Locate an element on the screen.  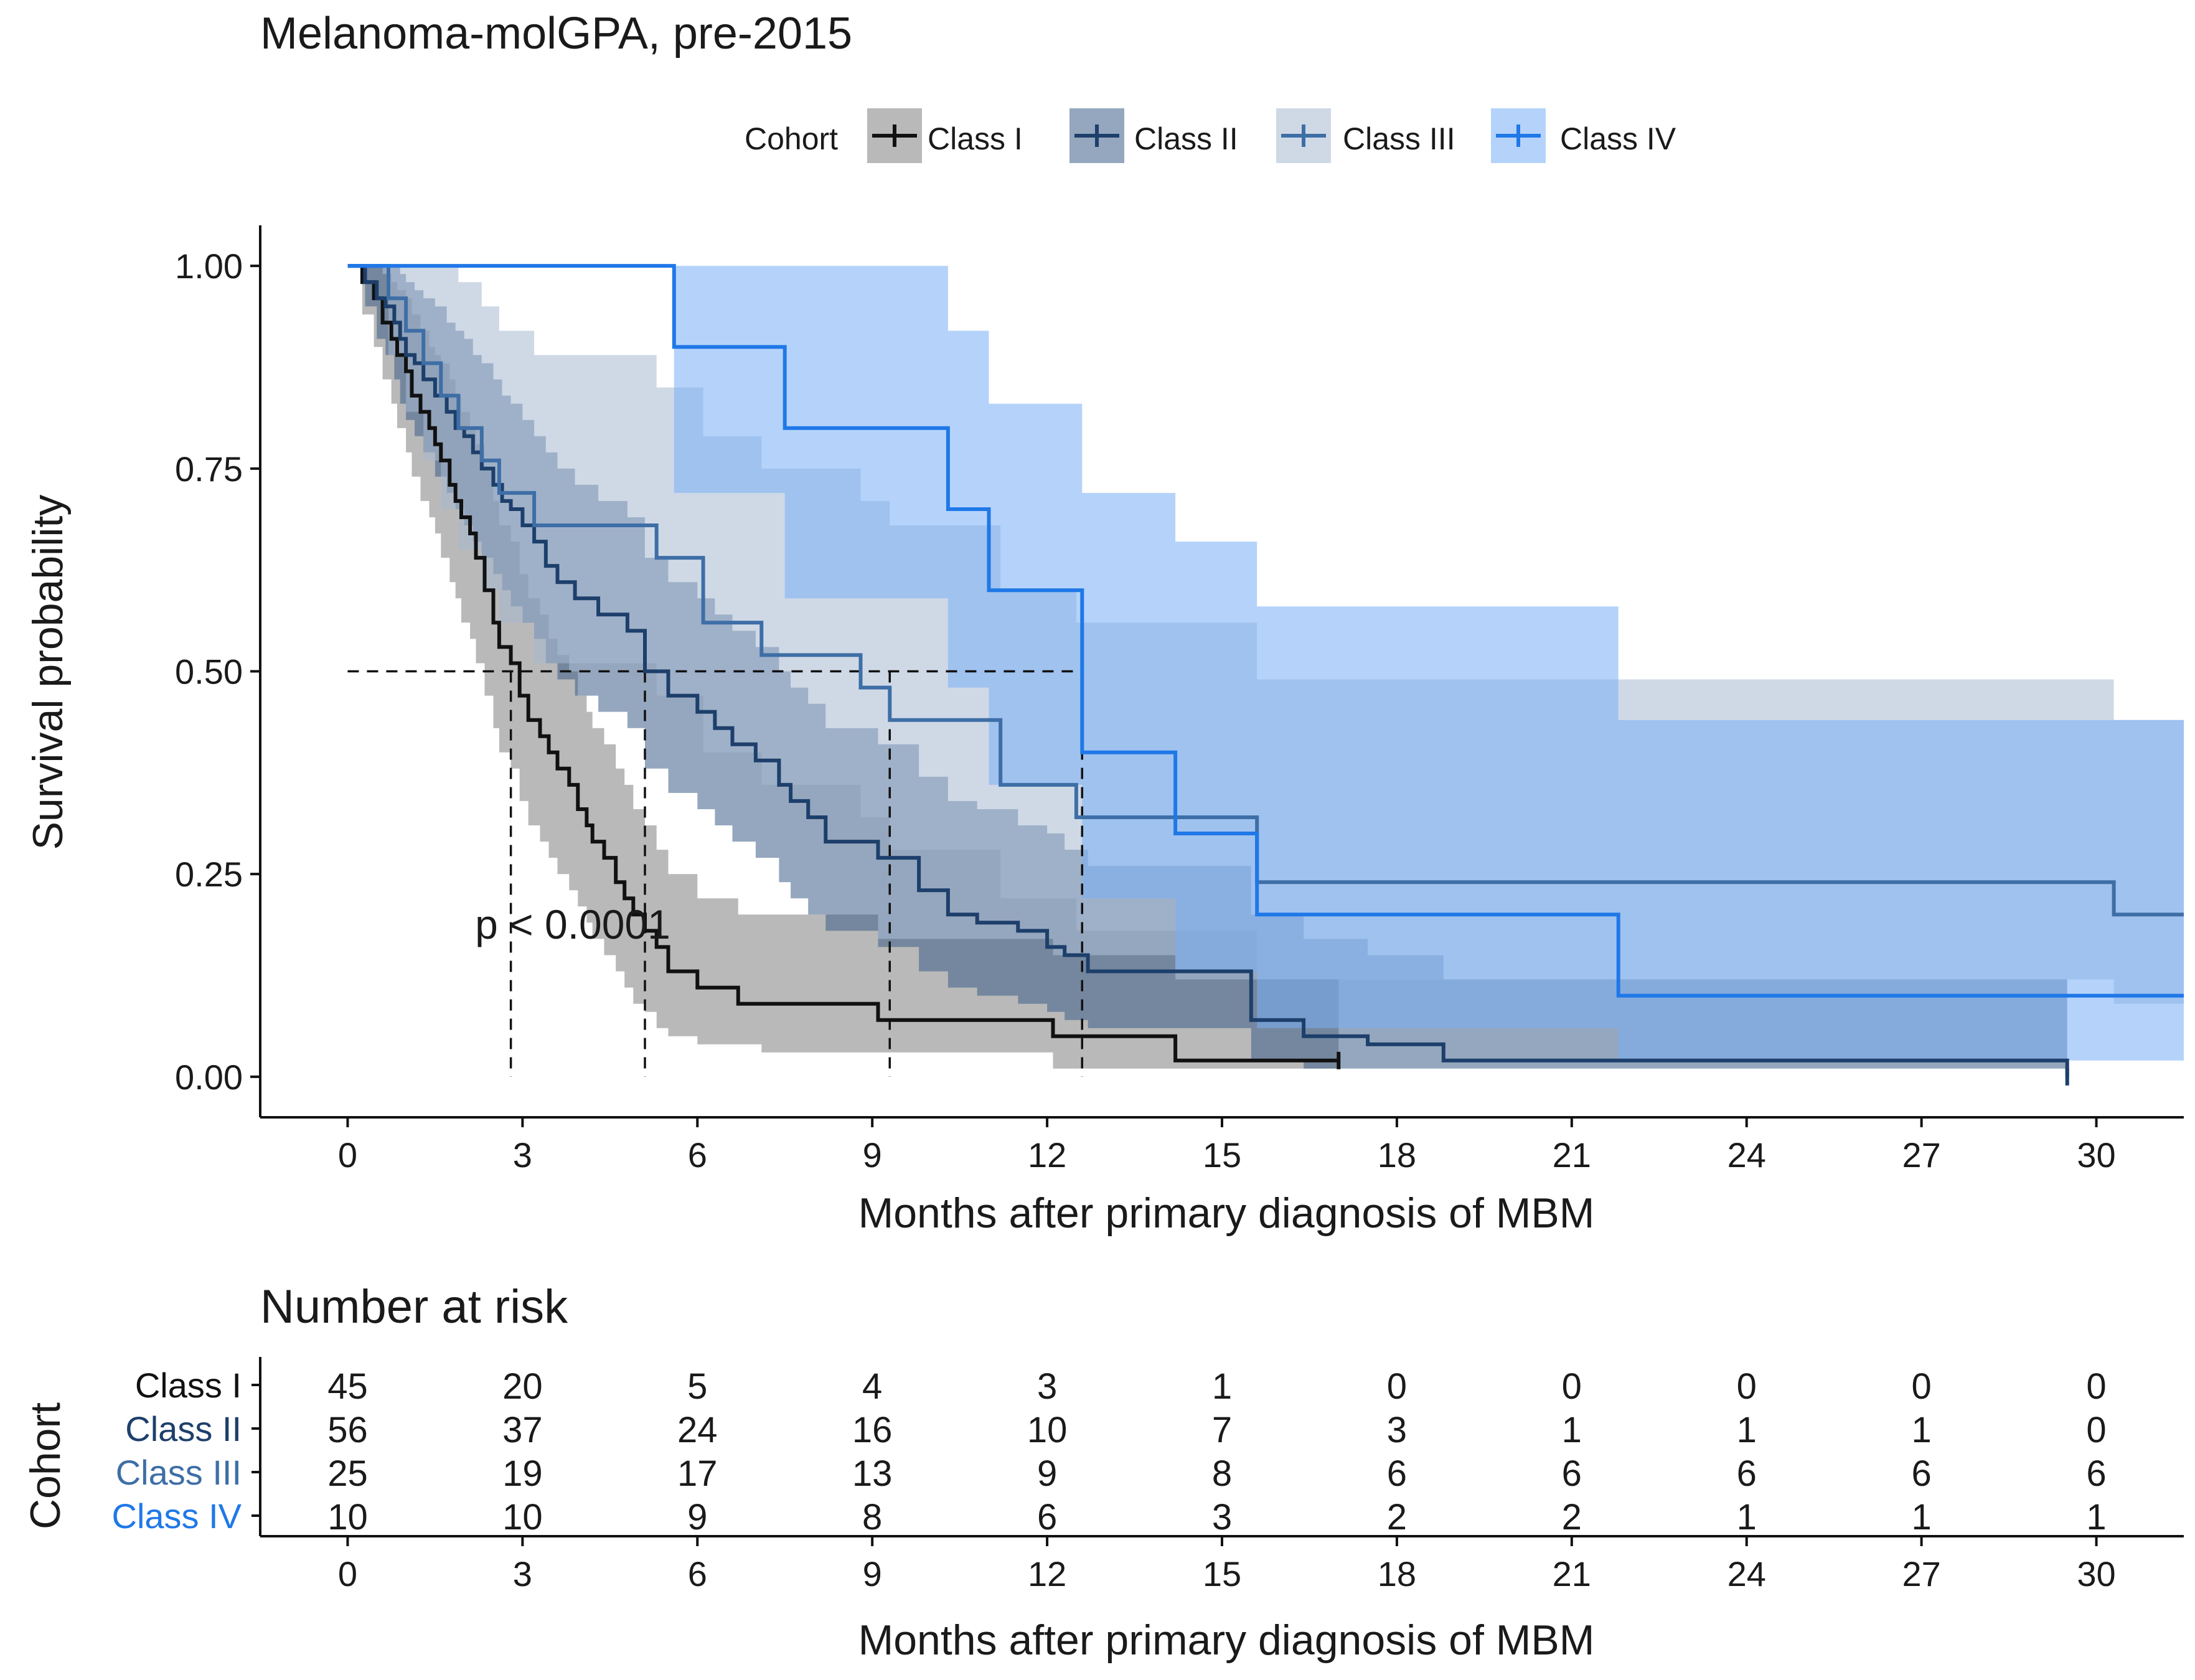
risk-x-tick-label: 21 is located at coordinates (1572, 1573).